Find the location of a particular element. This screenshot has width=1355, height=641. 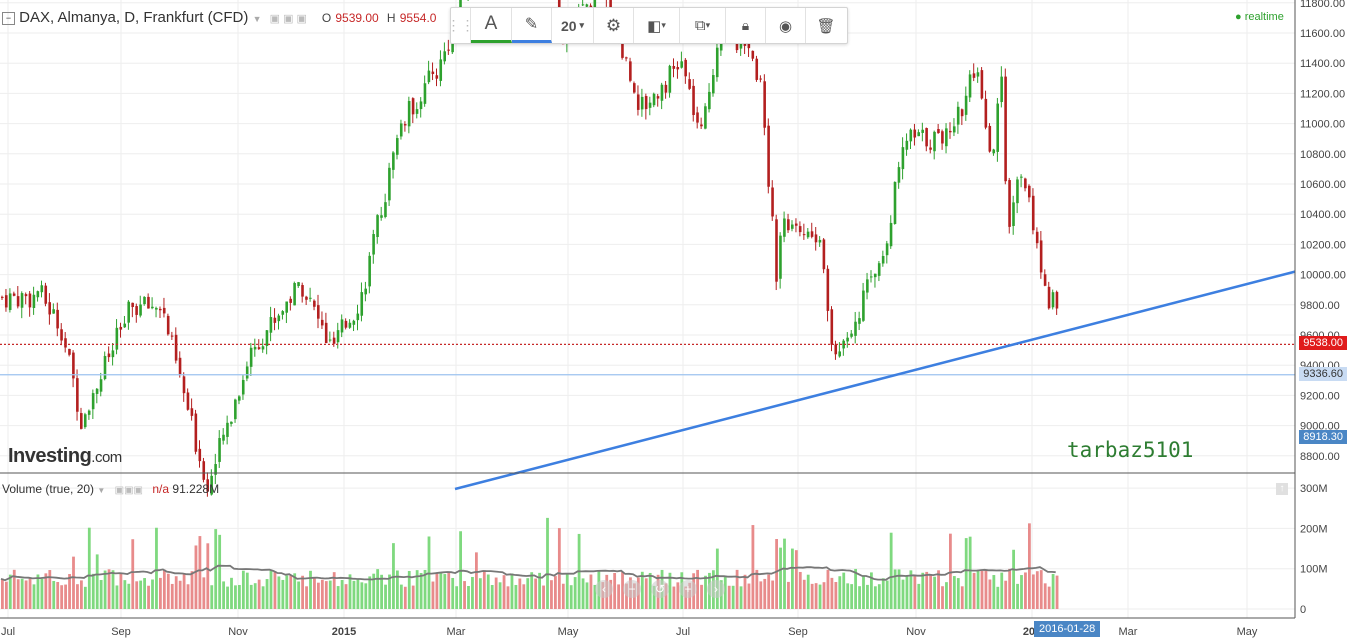

volume-legend: Volume (true, 20) ▼ ▣▣▣ n/a 91.228M is located at coordinates (110, 489).